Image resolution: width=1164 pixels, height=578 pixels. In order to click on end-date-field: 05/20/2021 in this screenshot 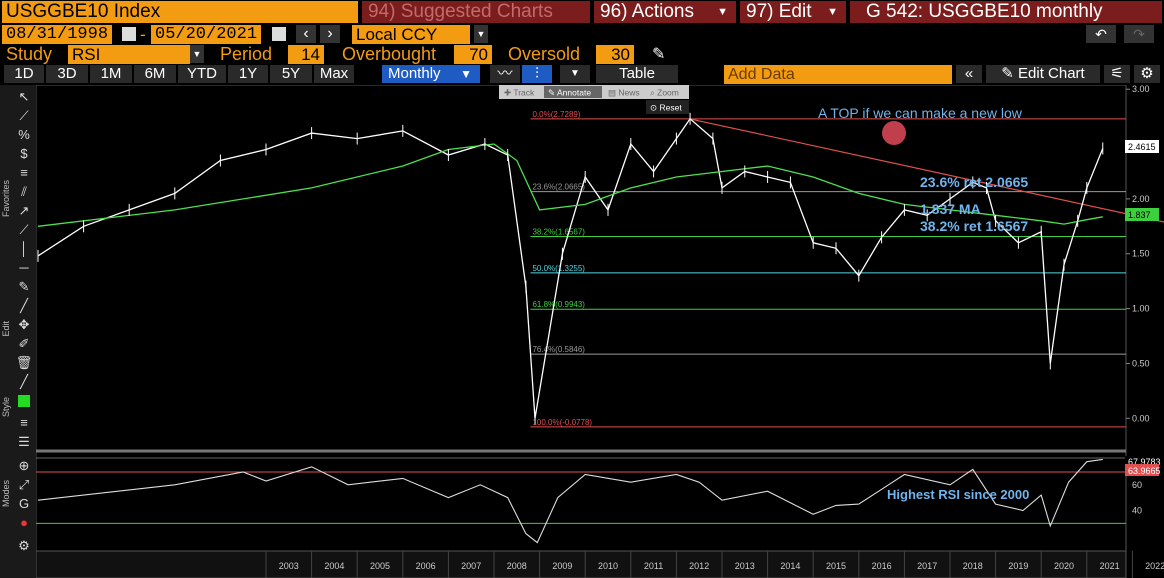, I will do `click(206, 34)`.